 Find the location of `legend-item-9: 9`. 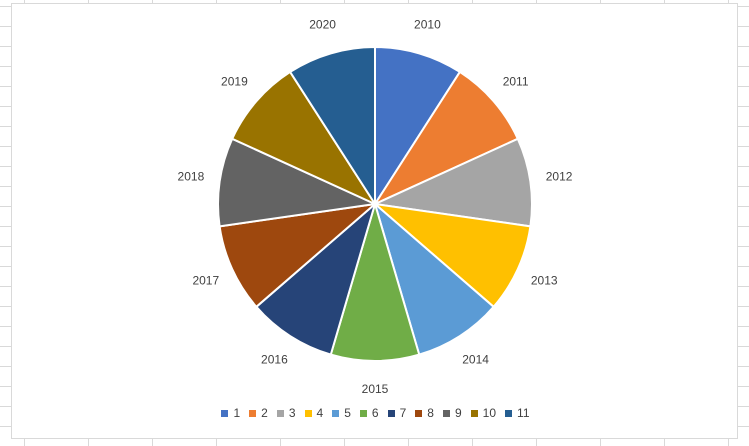

legend-item-9: 9 is located at coordinates (452, 413).